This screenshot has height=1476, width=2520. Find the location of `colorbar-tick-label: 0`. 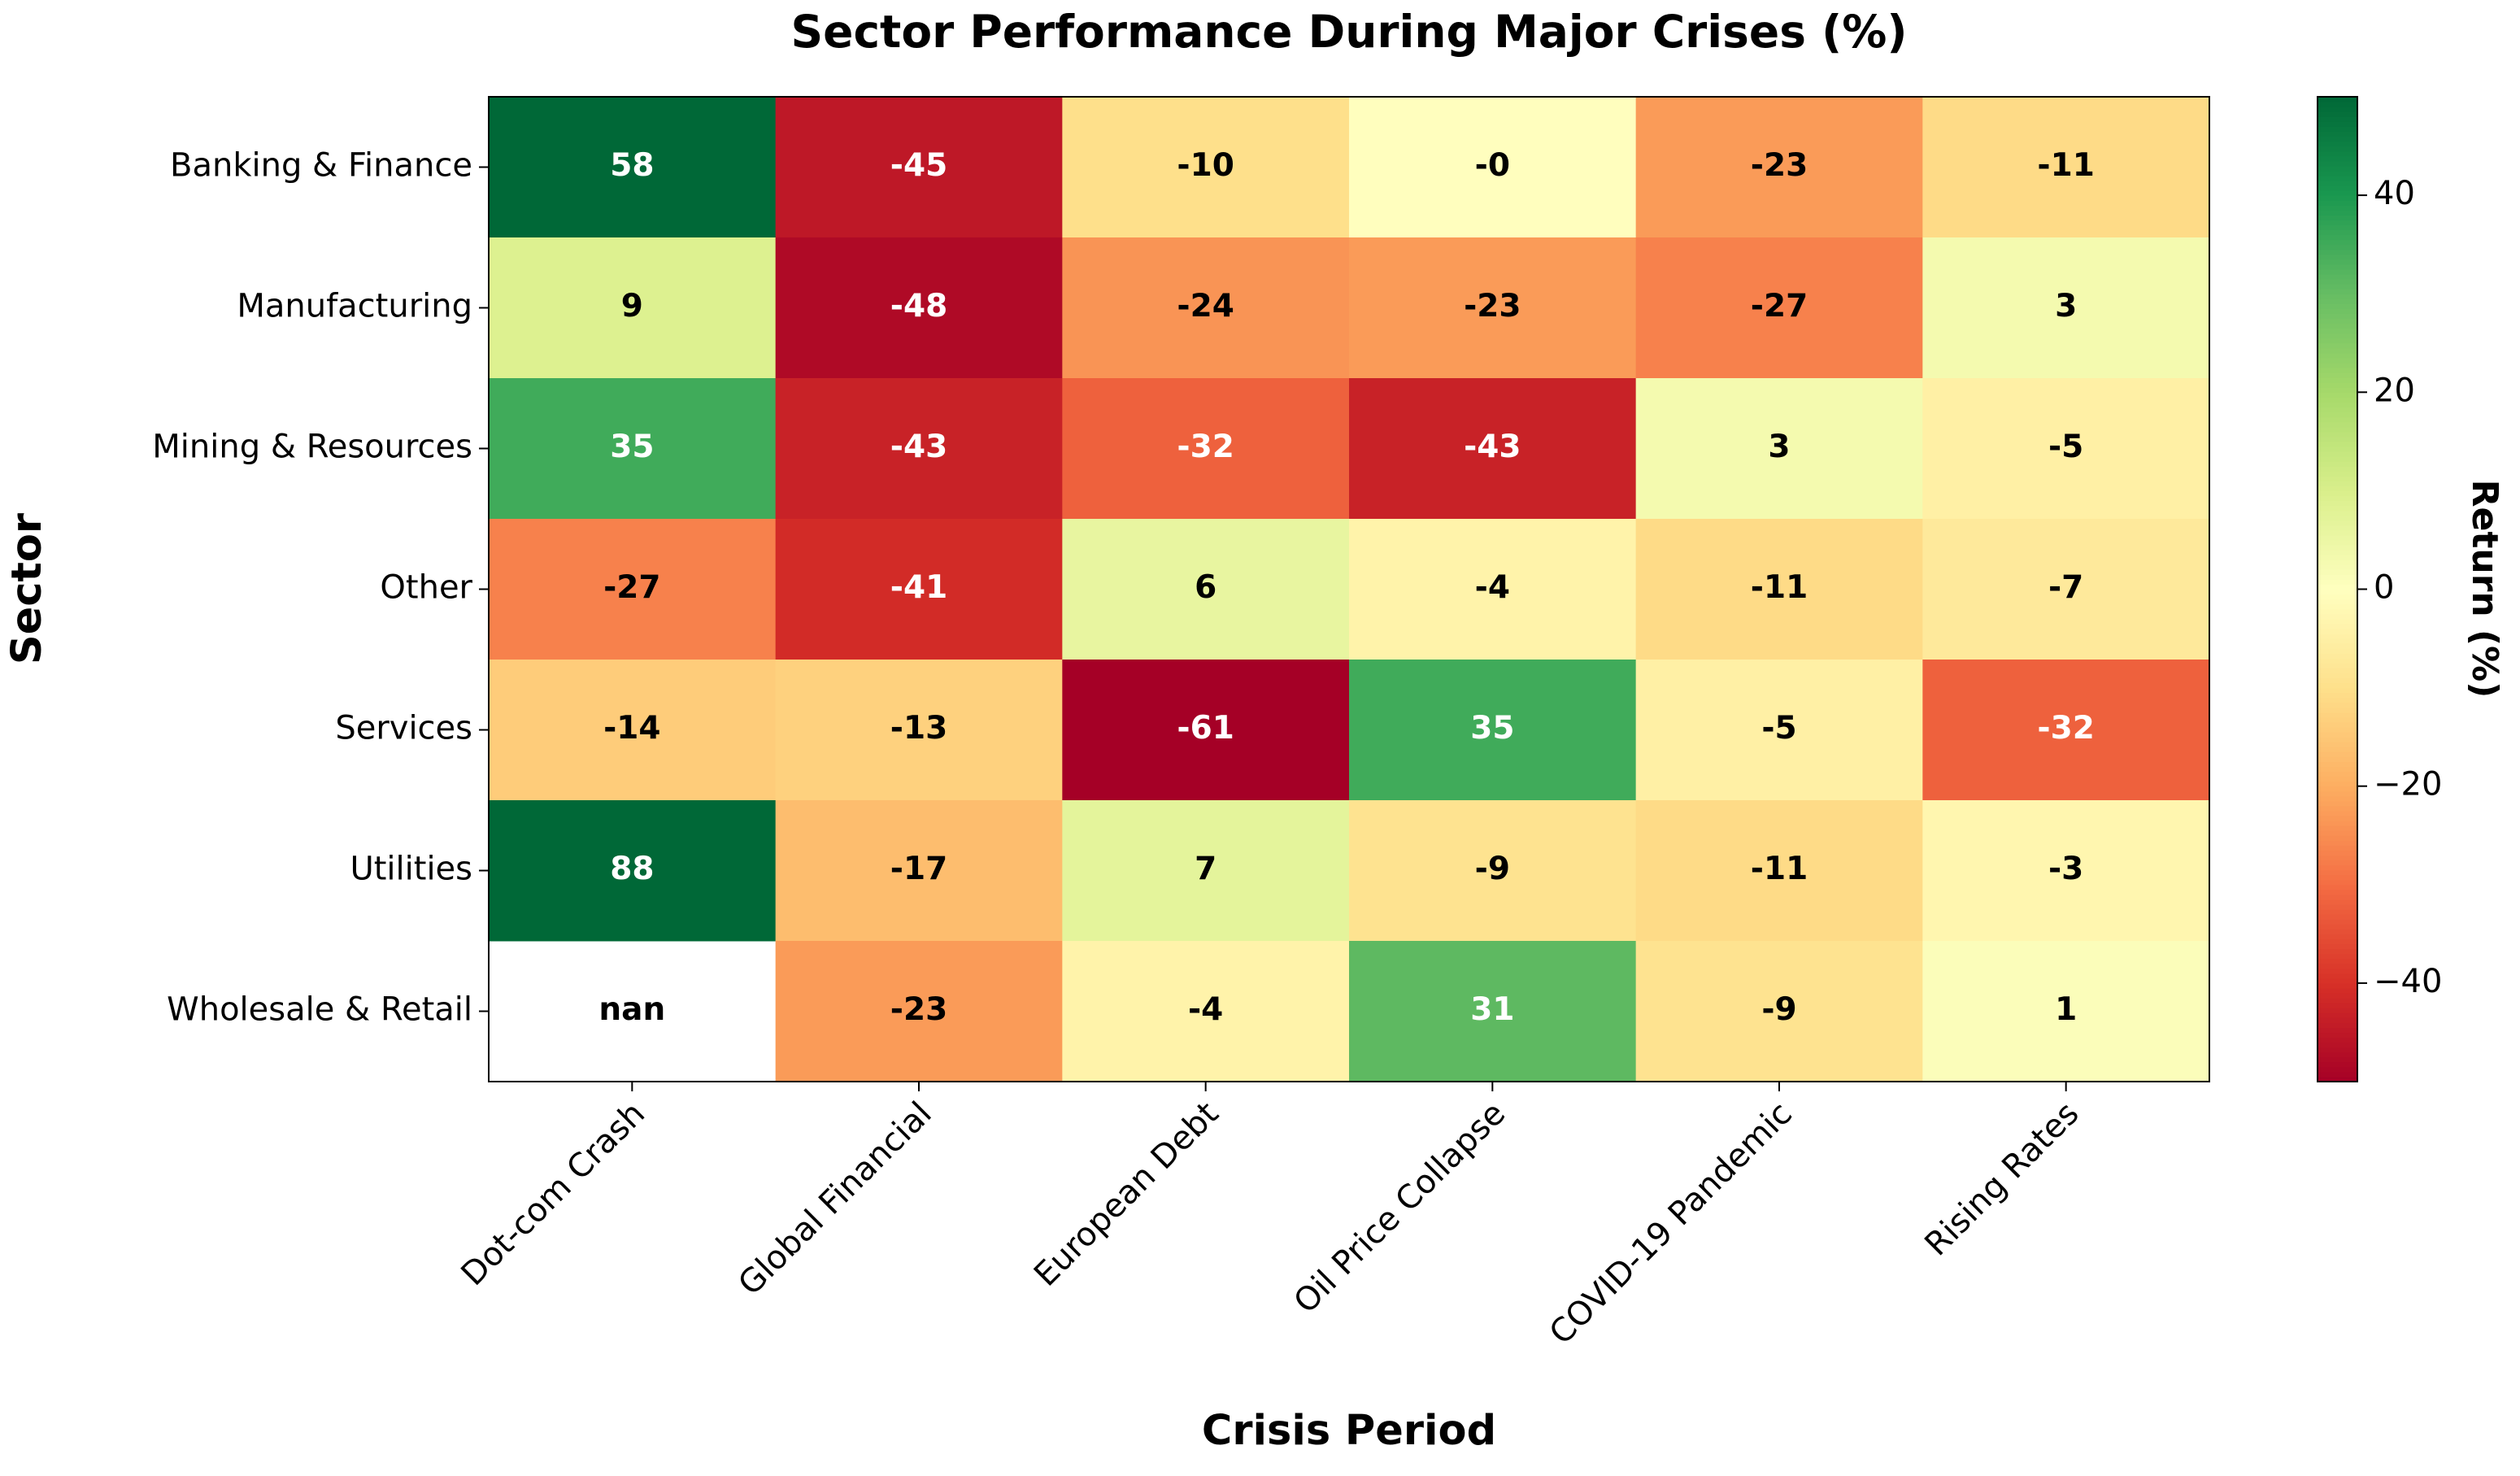

colorbar-tick-label: 0 is located at coordinates (2384, 588).